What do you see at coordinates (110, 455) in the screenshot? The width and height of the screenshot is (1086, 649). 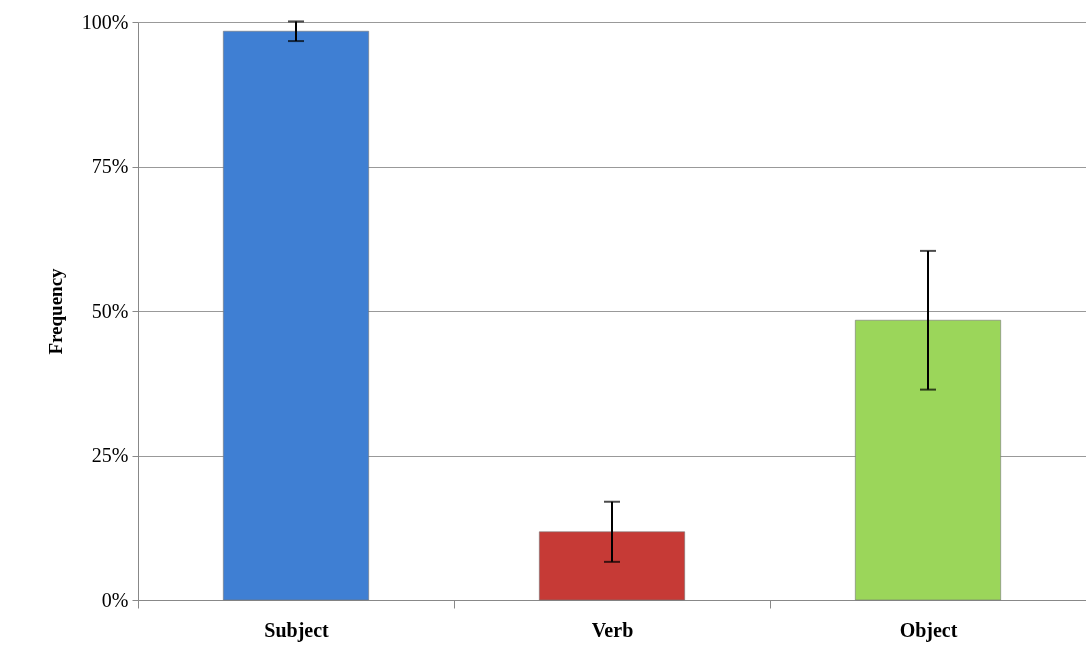 I see `y-tick-label: 25%` at bounding box center [110, 455].